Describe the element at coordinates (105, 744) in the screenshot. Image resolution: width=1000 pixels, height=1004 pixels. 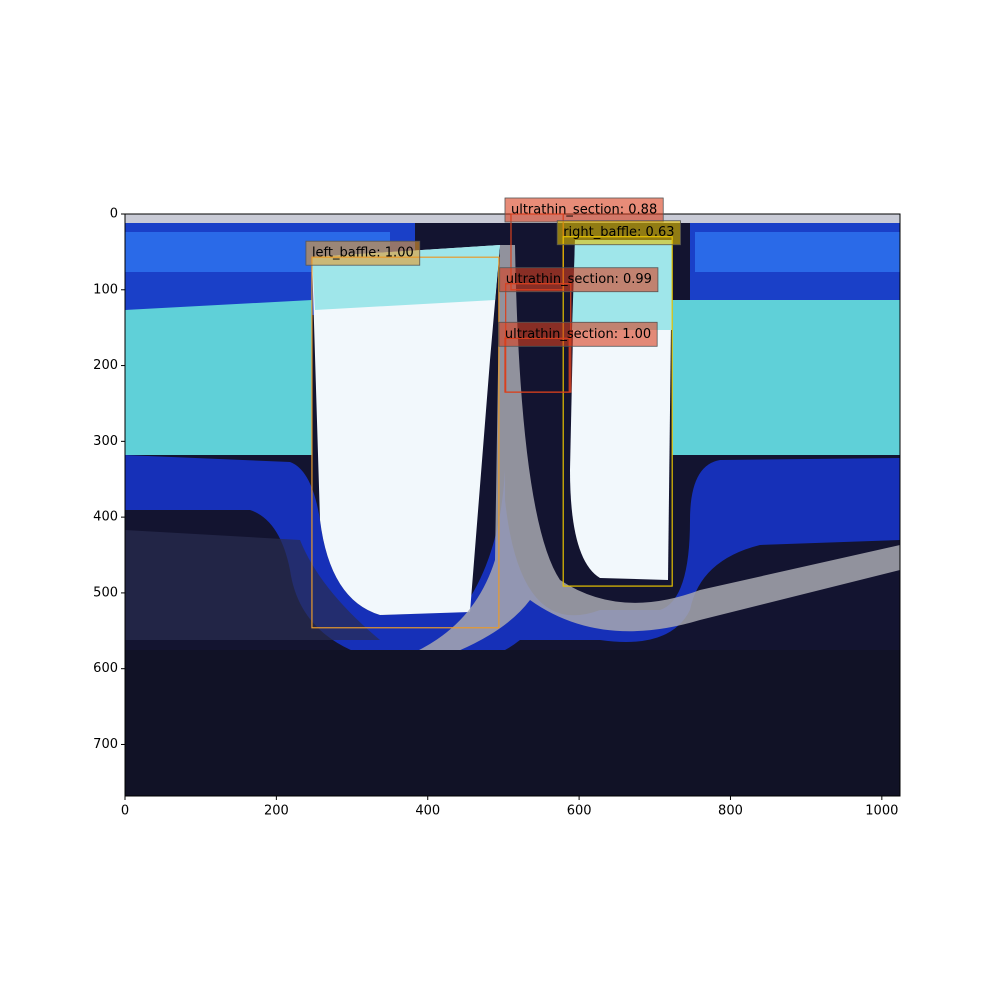
I see `y-tick-label: 700` at that location.